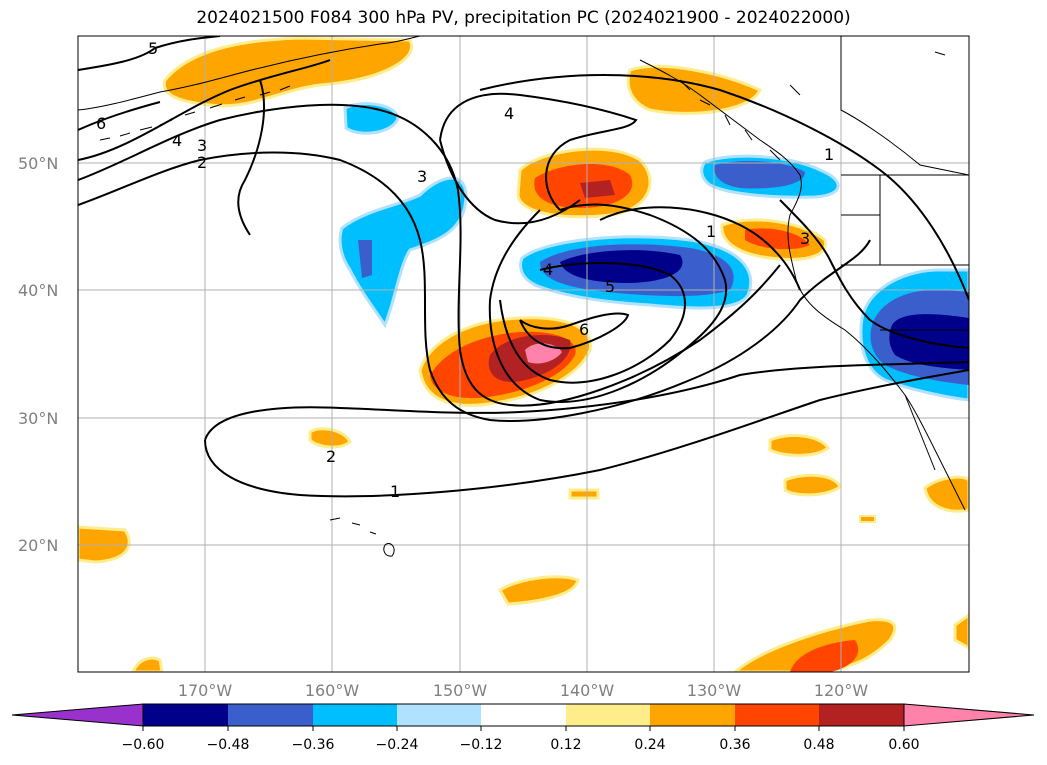 The image size is (1047, 765). What do you see at coordinates (313, 745) in the screenshot?
I see `colorbar-label: −0.36` at bounding box center [313, 745].